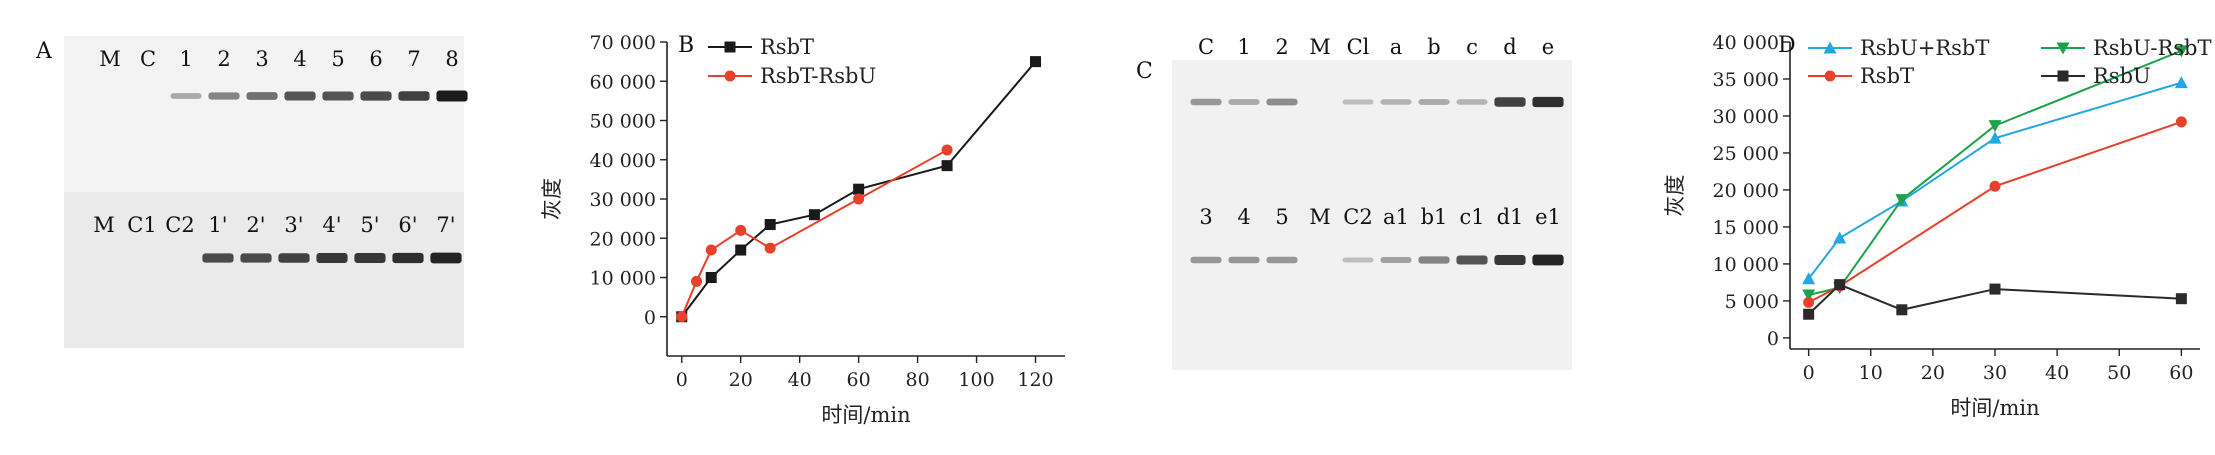 The width and height of the screenshot is (2215, 455). What do you see at coordinates (1434, 217) in the screenshot?
I see `blot-c-bottom-lane-label: b1` at bounding box center [1434, 217].